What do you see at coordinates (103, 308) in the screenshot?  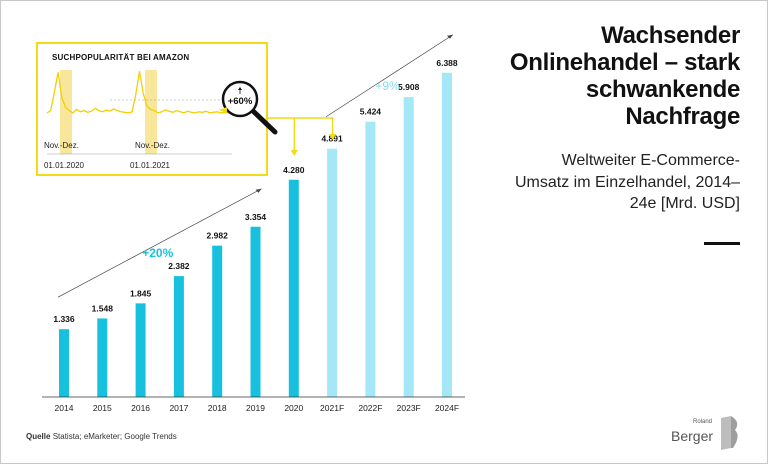 I see `bar-value-label: 1.548` at bounding box center [103, 308].